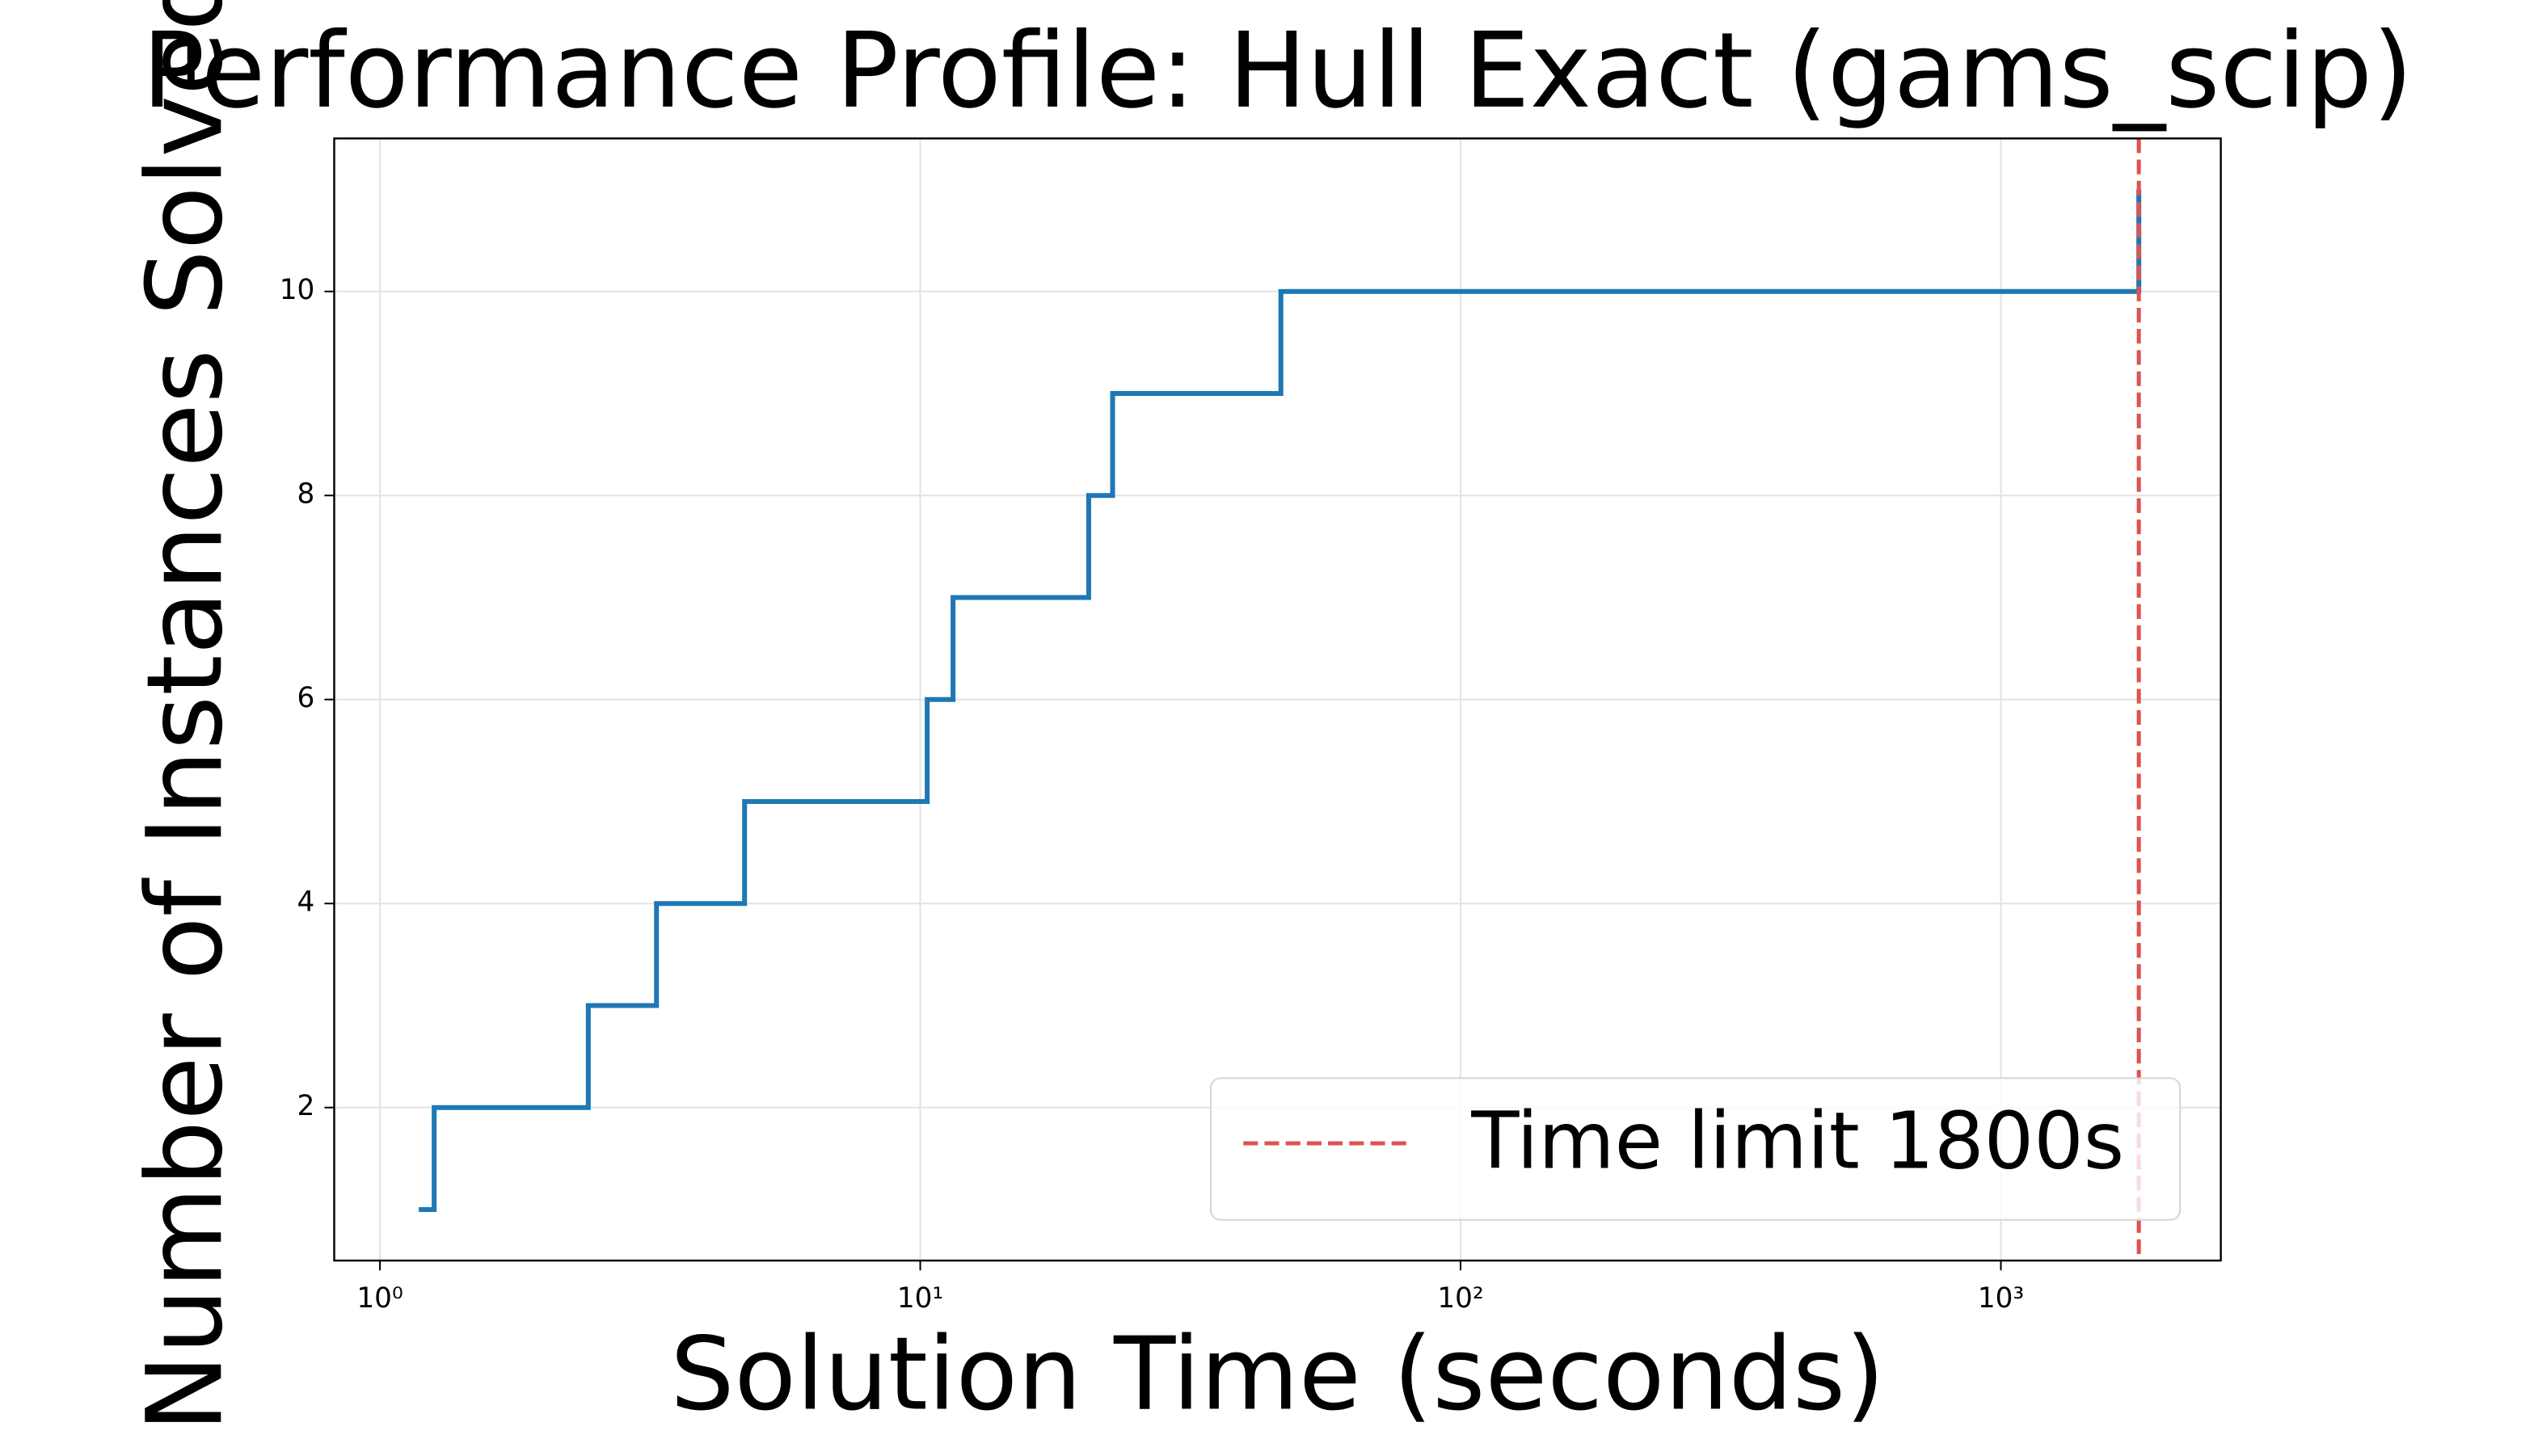 Image resolution: width=2542 pixels, height=1456 pixels. What do you see at coordinates (1460, 1298) in the screenshot?
I see `x-tick-label: 10²` at bounding box center [1460, 1298].